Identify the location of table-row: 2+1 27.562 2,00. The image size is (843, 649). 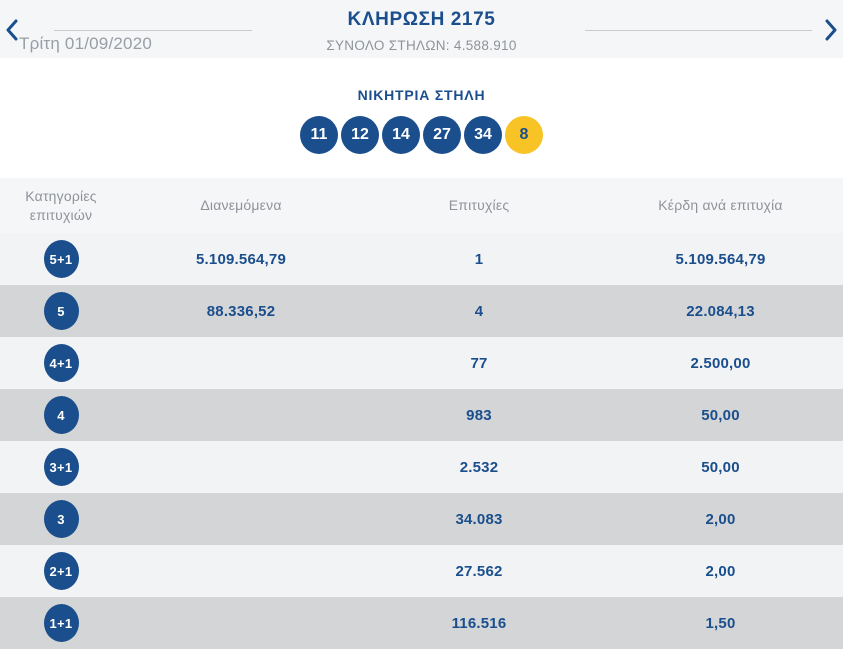
(421, 571).